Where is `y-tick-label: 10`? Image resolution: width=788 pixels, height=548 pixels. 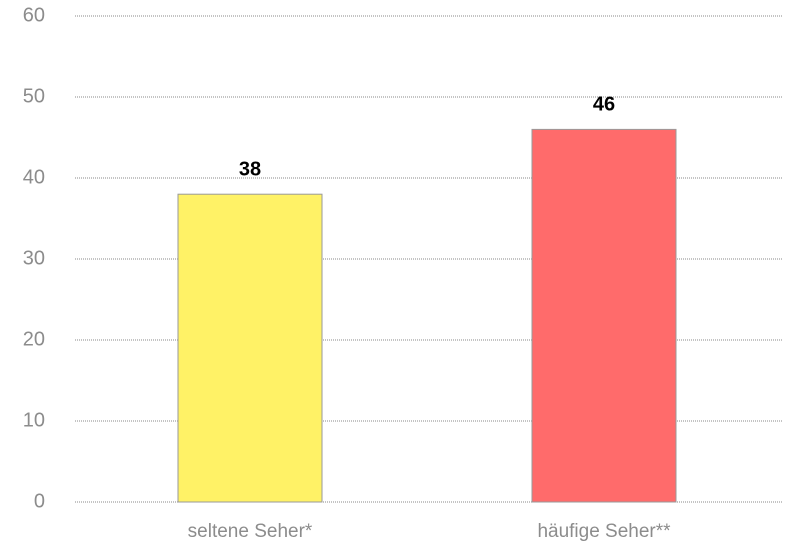 y-tick-label: 10 is located at coordinates (34, 420).